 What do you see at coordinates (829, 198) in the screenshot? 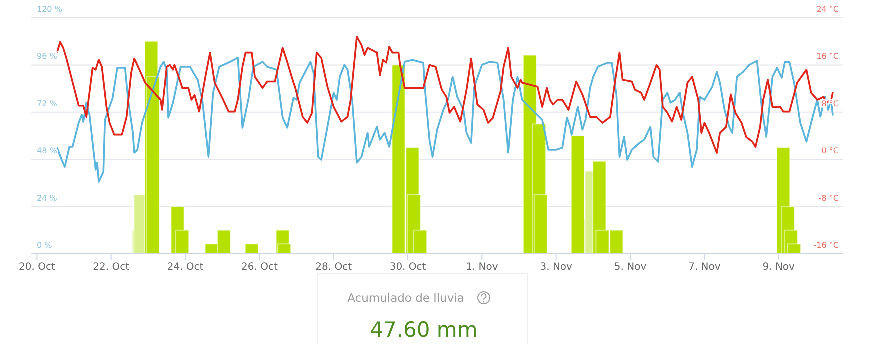
I see `y2-tick-label: -8 °C` at bounding box center [829, 198].